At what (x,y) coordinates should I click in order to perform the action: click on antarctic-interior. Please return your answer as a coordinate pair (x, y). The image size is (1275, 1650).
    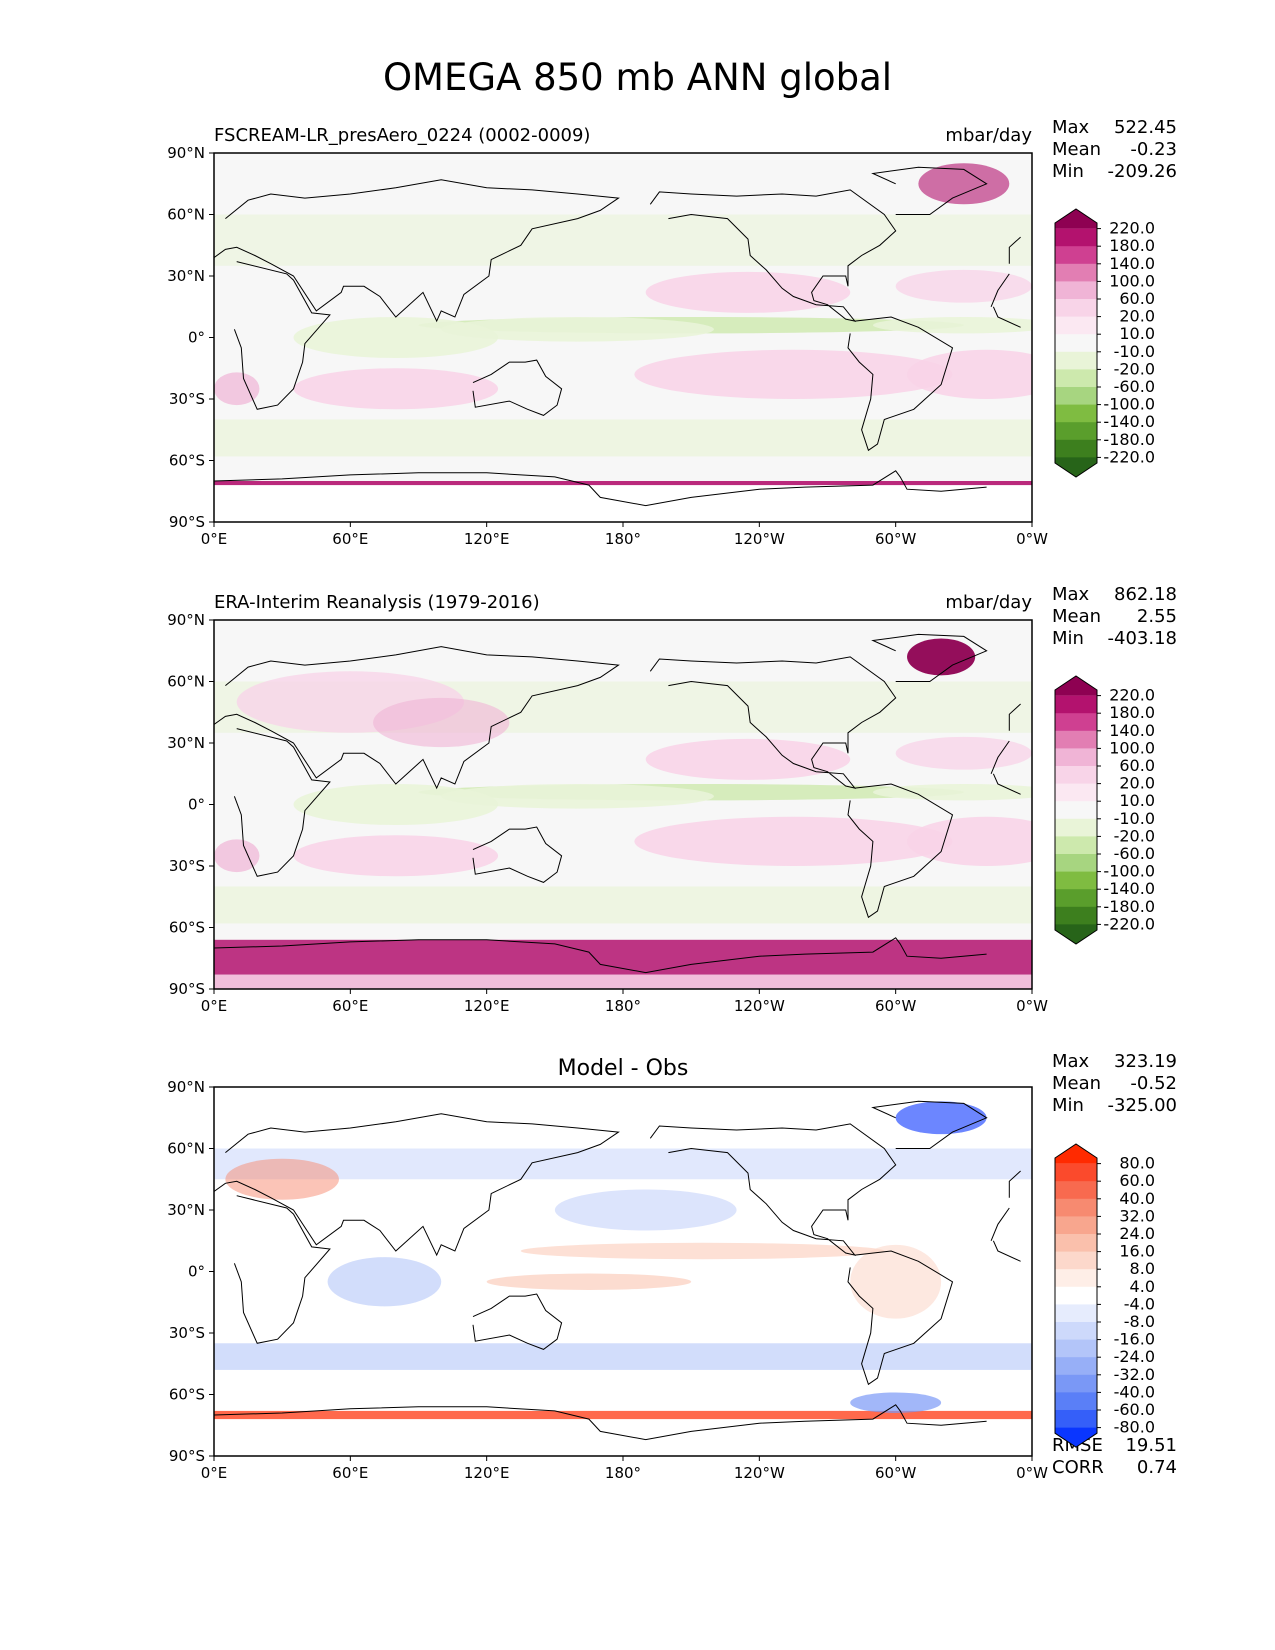
    Looking at the image, I should click on (623, 981).